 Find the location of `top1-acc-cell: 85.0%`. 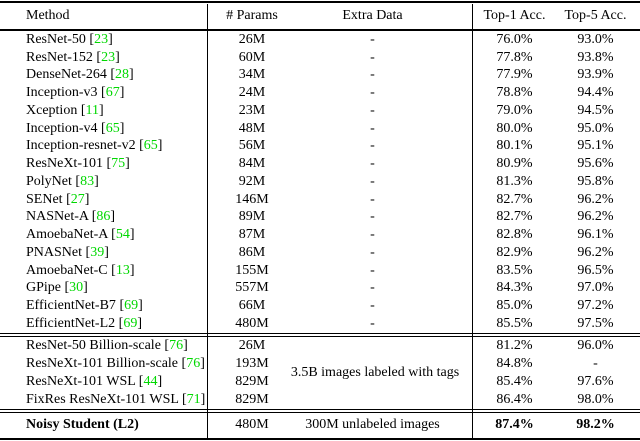

top1-acc-cell: 85.0% is located at coordinates (514, 306).